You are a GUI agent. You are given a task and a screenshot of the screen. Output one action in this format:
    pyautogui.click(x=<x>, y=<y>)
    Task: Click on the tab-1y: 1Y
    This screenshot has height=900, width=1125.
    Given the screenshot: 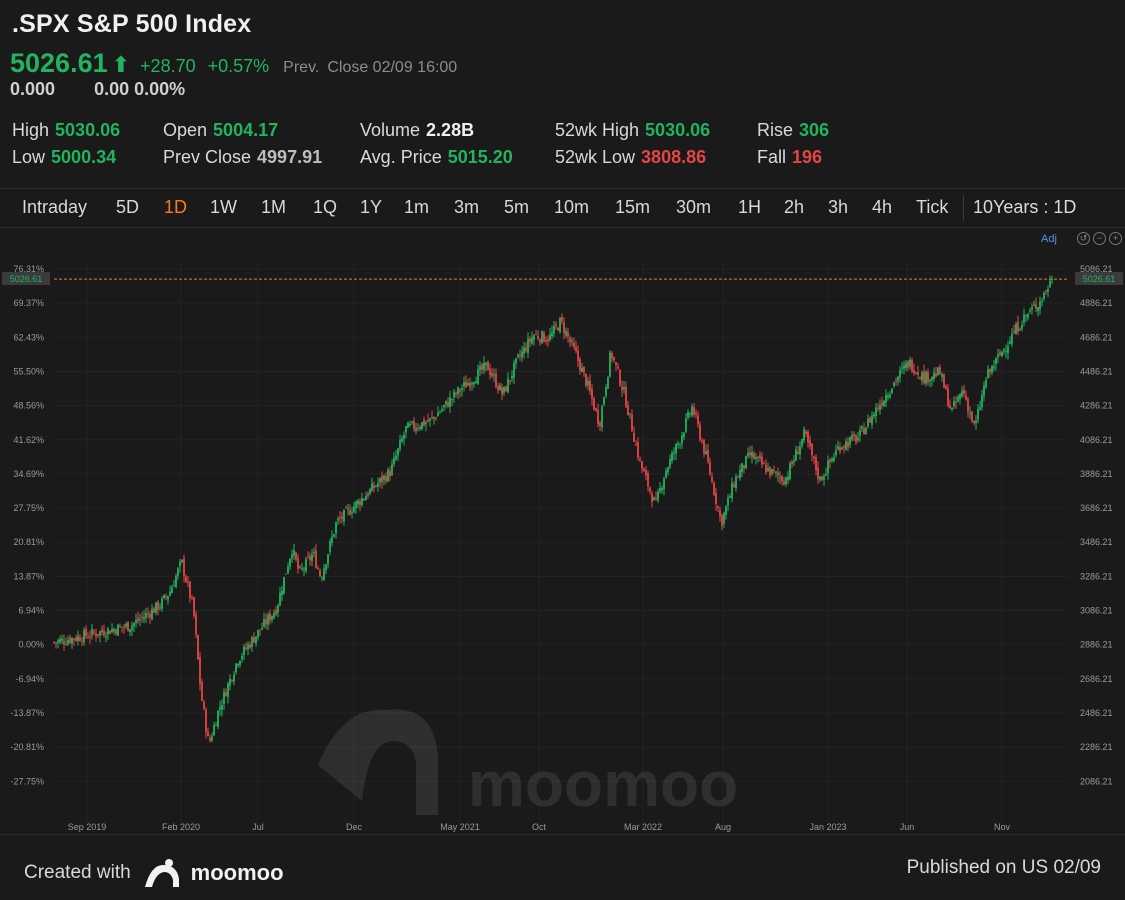 What is the action you would take?
    pyautogui.click(x=371, y=207)
    